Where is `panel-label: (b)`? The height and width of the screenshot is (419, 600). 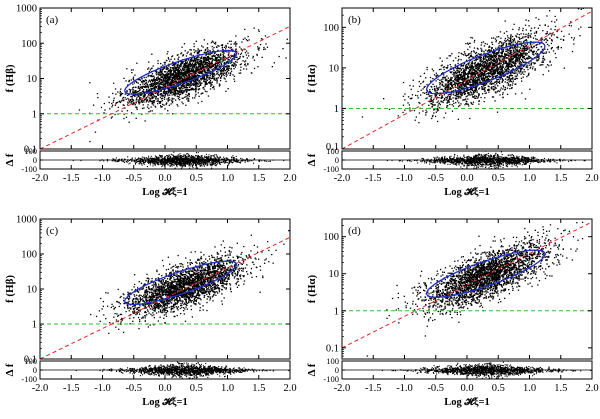 panel-label: (b) is located at coordinates (354, 20).